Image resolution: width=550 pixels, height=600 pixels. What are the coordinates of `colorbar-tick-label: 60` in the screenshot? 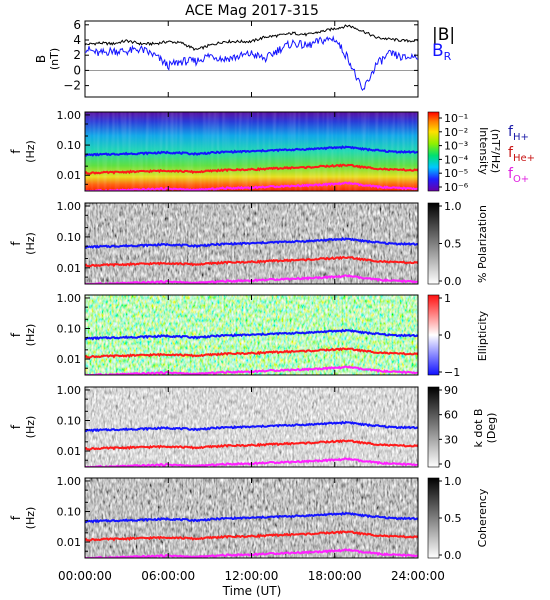 It's located at (451, 415).